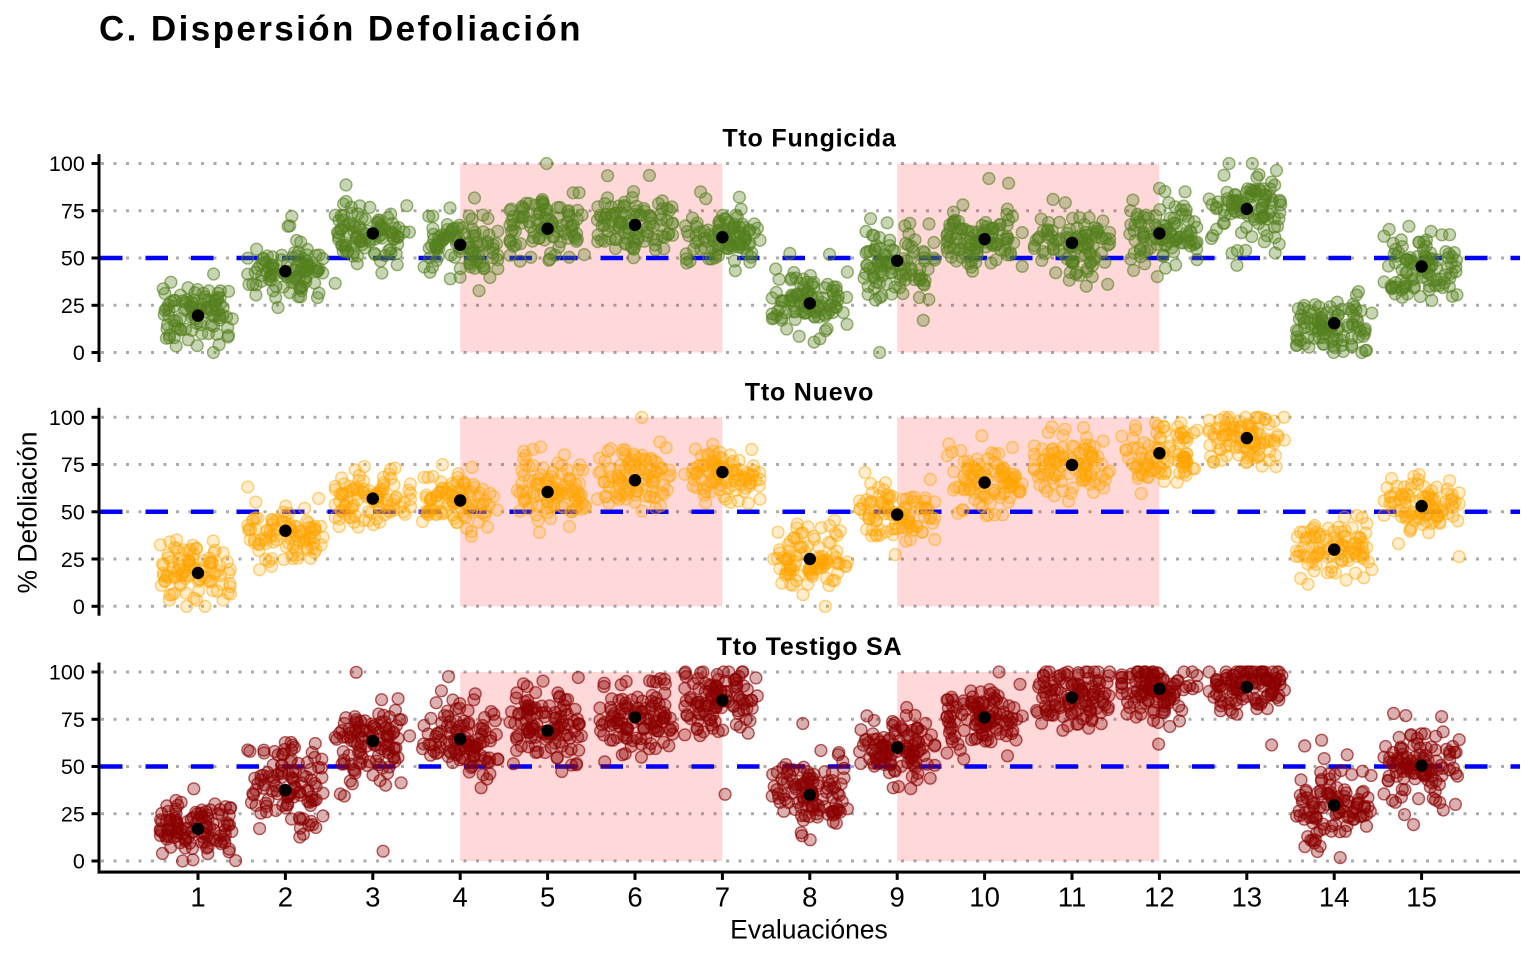  Describe the element at coordinates (1072, 896) in the screenshot. I see `svg-text: 11` at that location.